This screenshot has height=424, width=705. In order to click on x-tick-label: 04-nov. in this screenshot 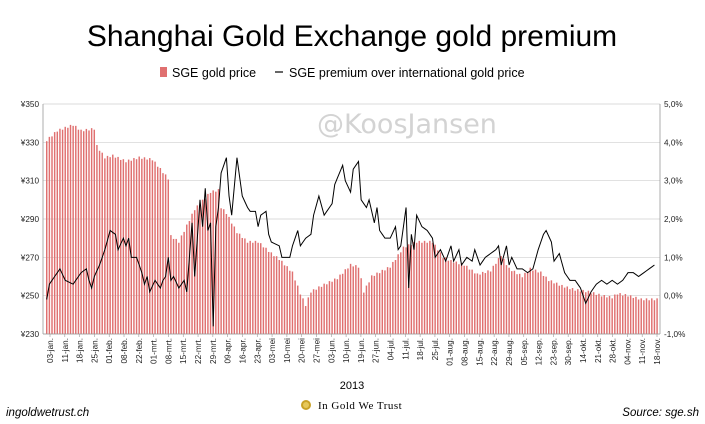, I will do `click(627, 351)`.